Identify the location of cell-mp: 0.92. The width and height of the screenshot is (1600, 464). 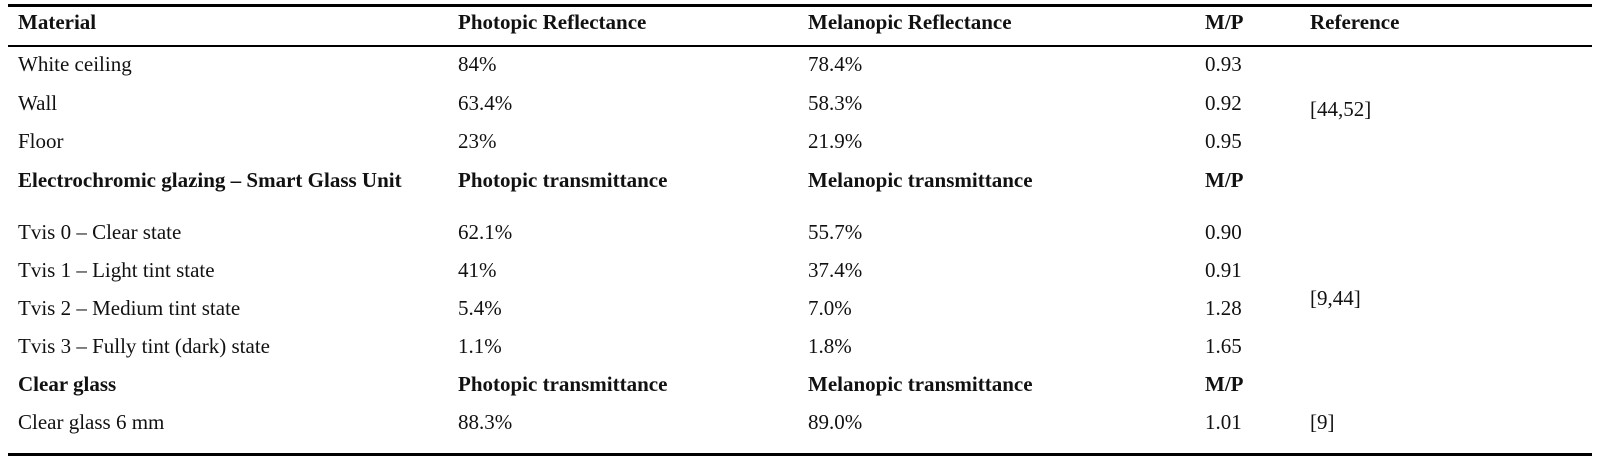
(1223, 103).